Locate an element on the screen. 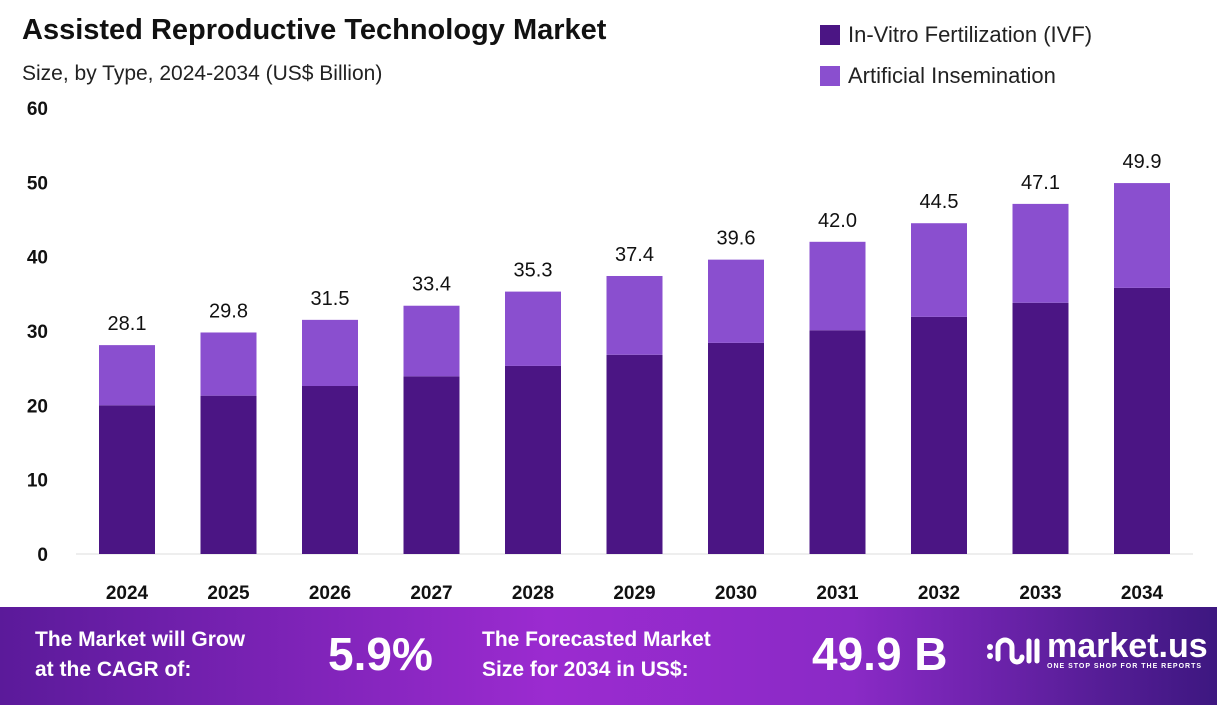 Image resolution: width=1217 pixels, height=705 pixels. bar-segment-ivf-2033 is located at coordinates (1040, 428).